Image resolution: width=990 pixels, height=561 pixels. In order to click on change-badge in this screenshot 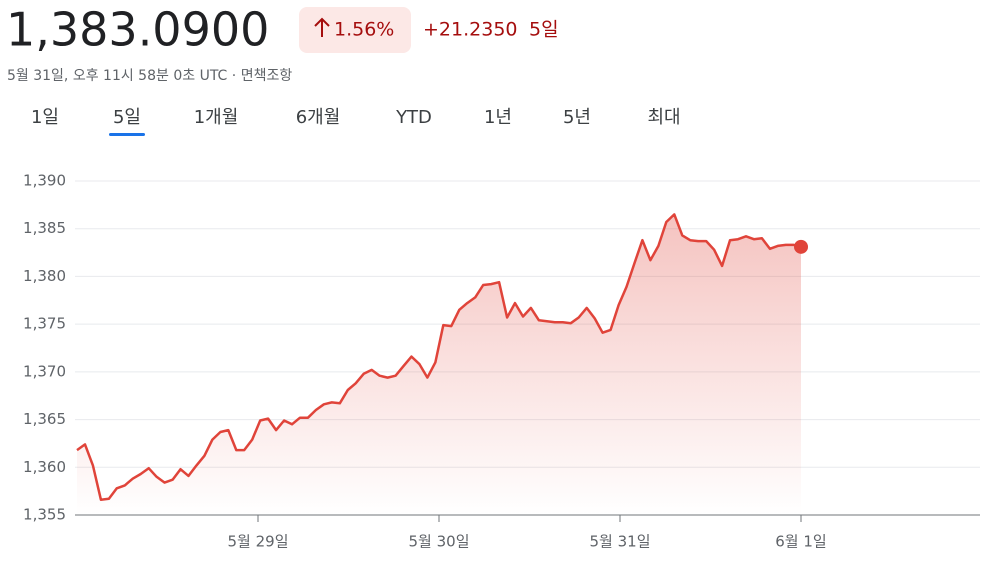, I will do `click(355, 30)`.